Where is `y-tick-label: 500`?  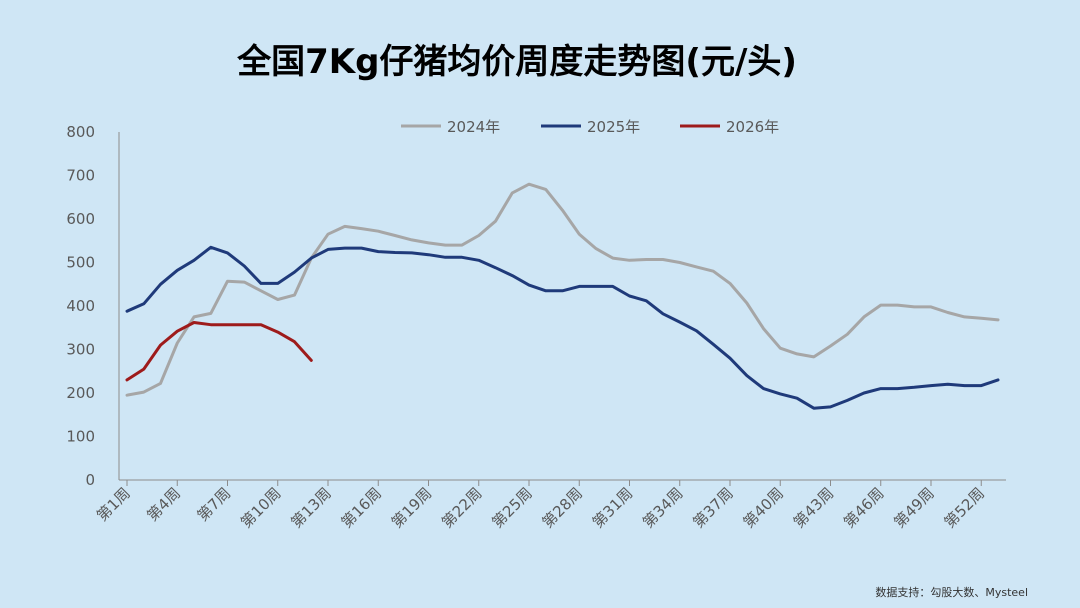 y-tick-label: 500 is located at coordinates (80, 263).